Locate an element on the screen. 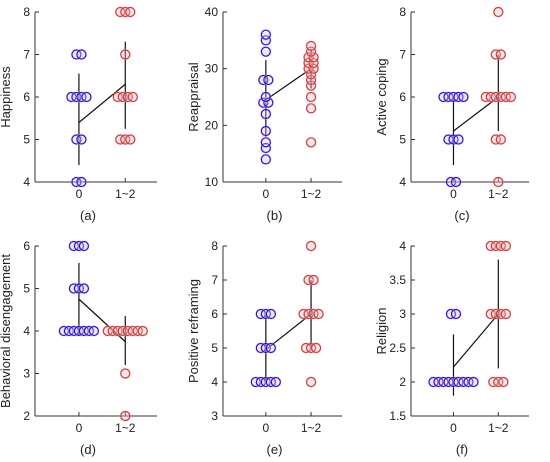 Image resolution: width=550 pixels, height=462 pixels. panel-6: 1.5 2 2.5 3 3.5 4 0 1~2 Religion (f) is located at coordinates (451, 348).